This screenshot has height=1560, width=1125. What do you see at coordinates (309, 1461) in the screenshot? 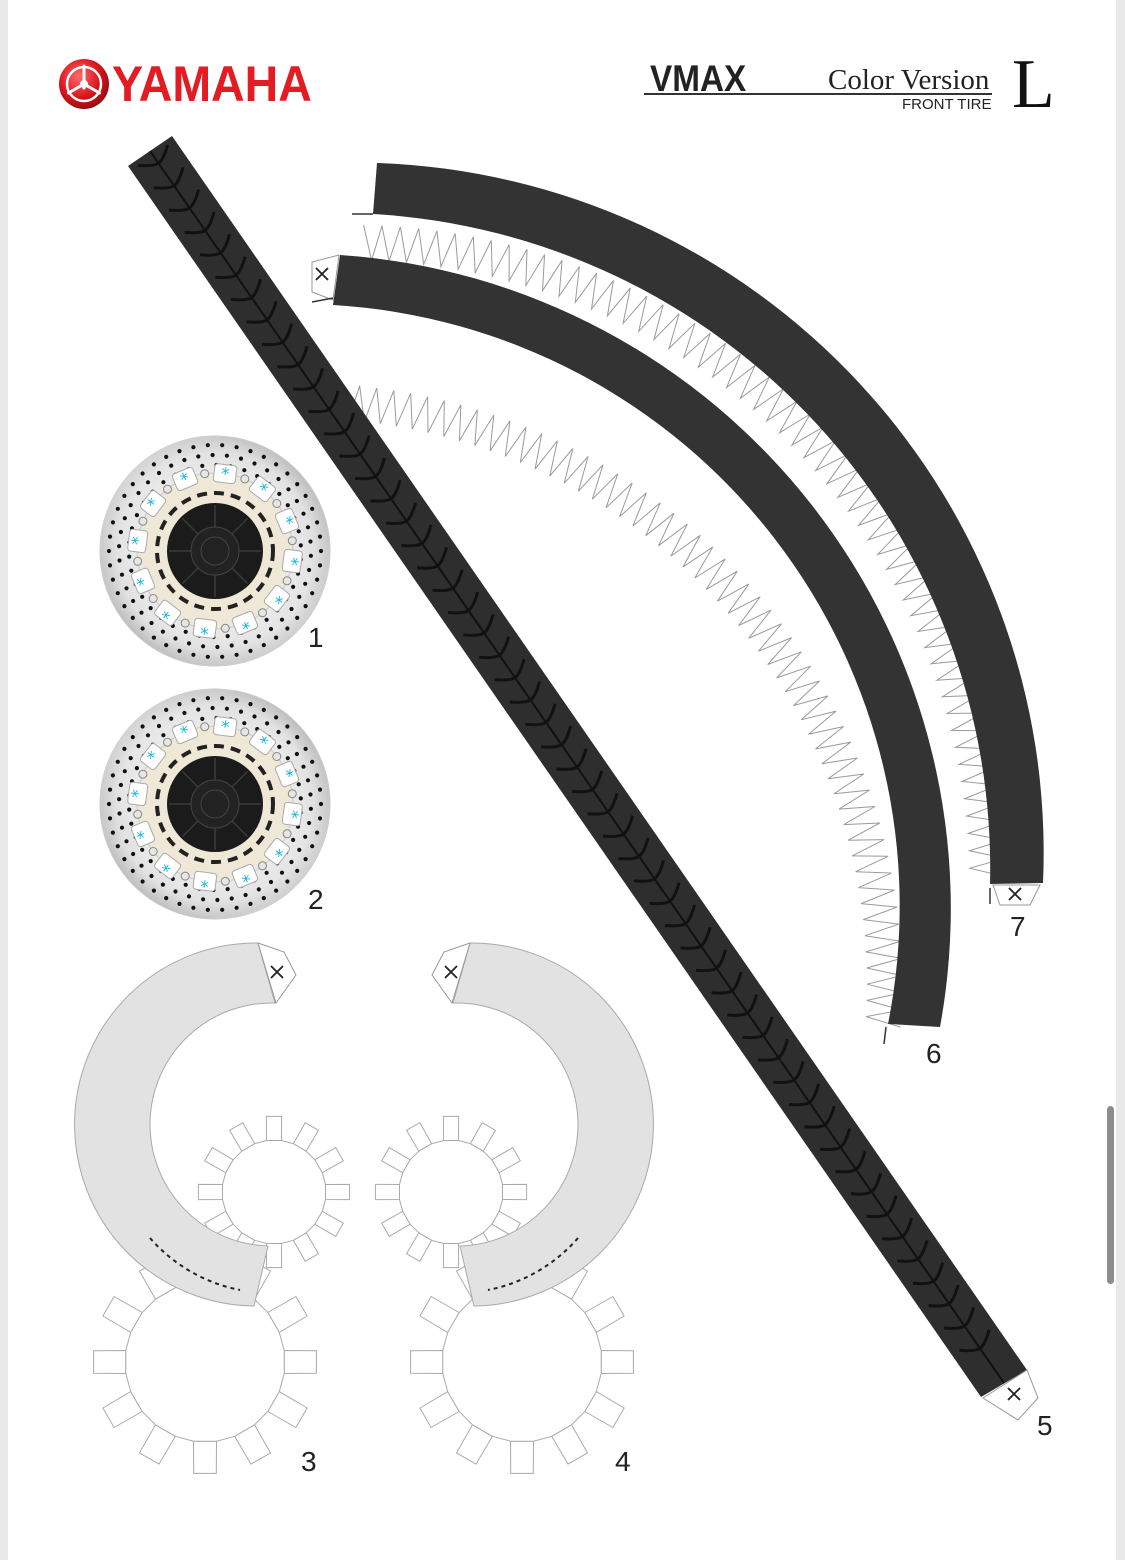
I see `part-number-3: 3` at bounding box center [309, 1461].